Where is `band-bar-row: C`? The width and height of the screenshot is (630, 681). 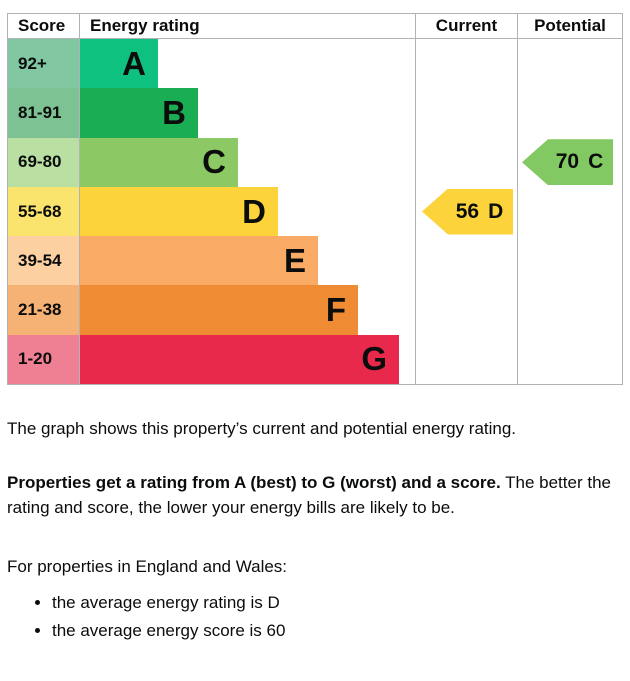 band-bar-row: C is located at coordinates (247, 162).